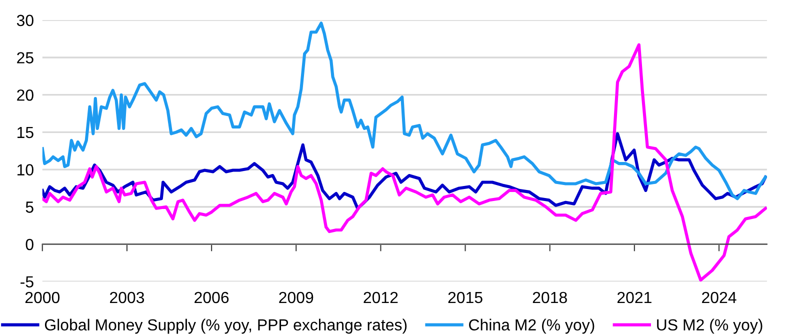 The image size is (785, 336). Describe the element at coordinates (531, 326) in the screenshot. I see `legend-label: China M2 (% yoy)` at that location.